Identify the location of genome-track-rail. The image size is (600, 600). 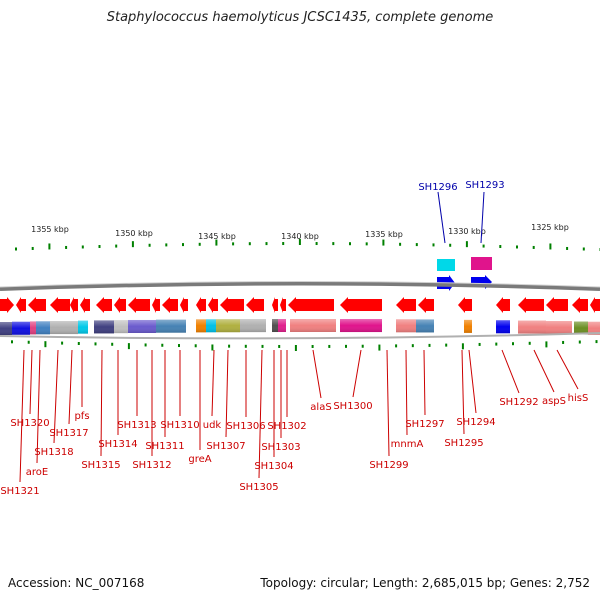
(300, 336).